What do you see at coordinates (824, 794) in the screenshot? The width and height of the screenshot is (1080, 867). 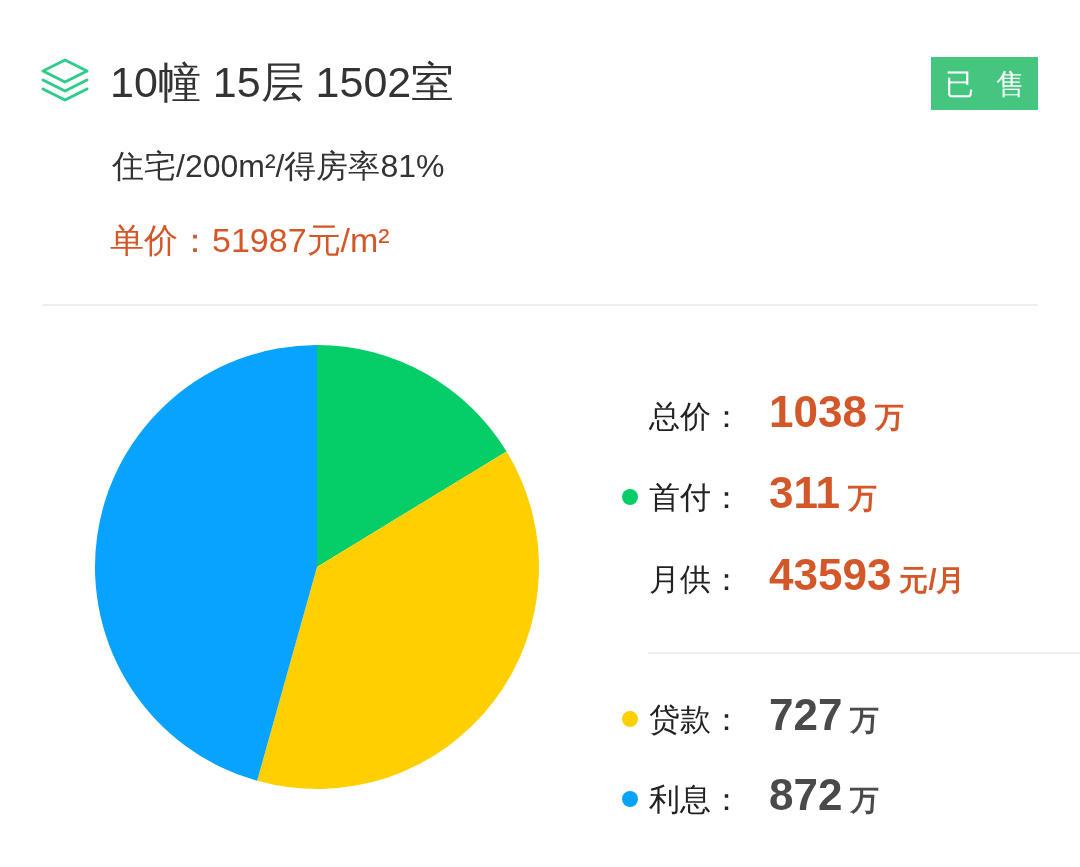 I see `data-label: 872 万` at bounding box center [824, 794].